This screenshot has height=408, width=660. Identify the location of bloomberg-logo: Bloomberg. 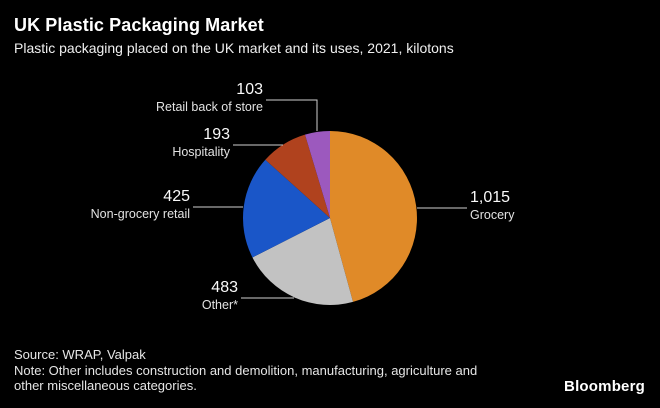
(604, 386).